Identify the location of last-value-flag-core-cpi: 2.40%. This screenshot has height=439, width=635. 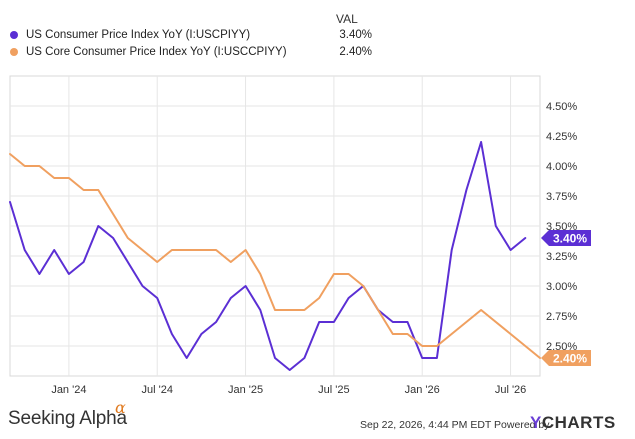
(566, 358).